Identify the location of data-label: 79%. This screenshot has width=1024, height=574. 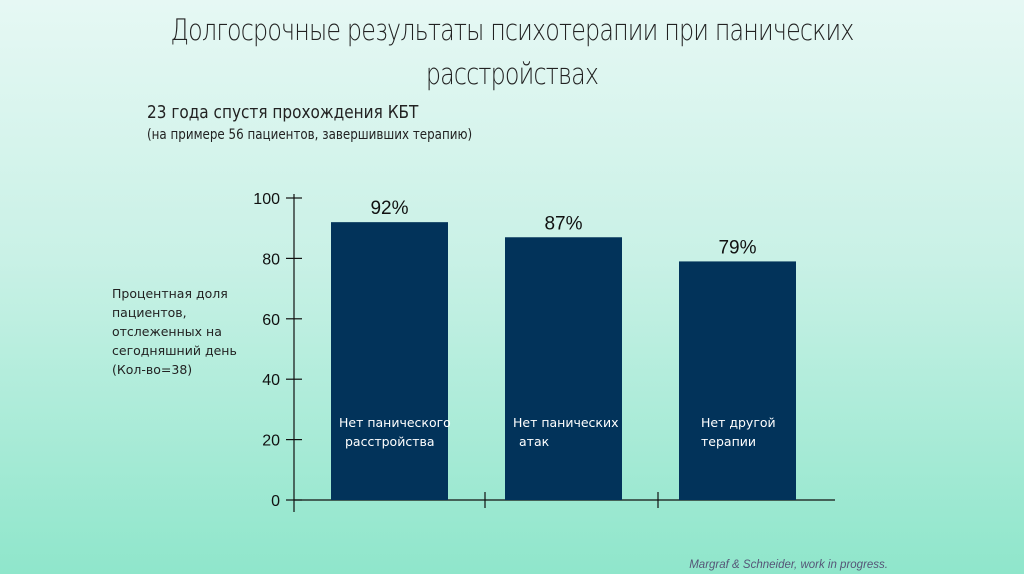
(737, 247).